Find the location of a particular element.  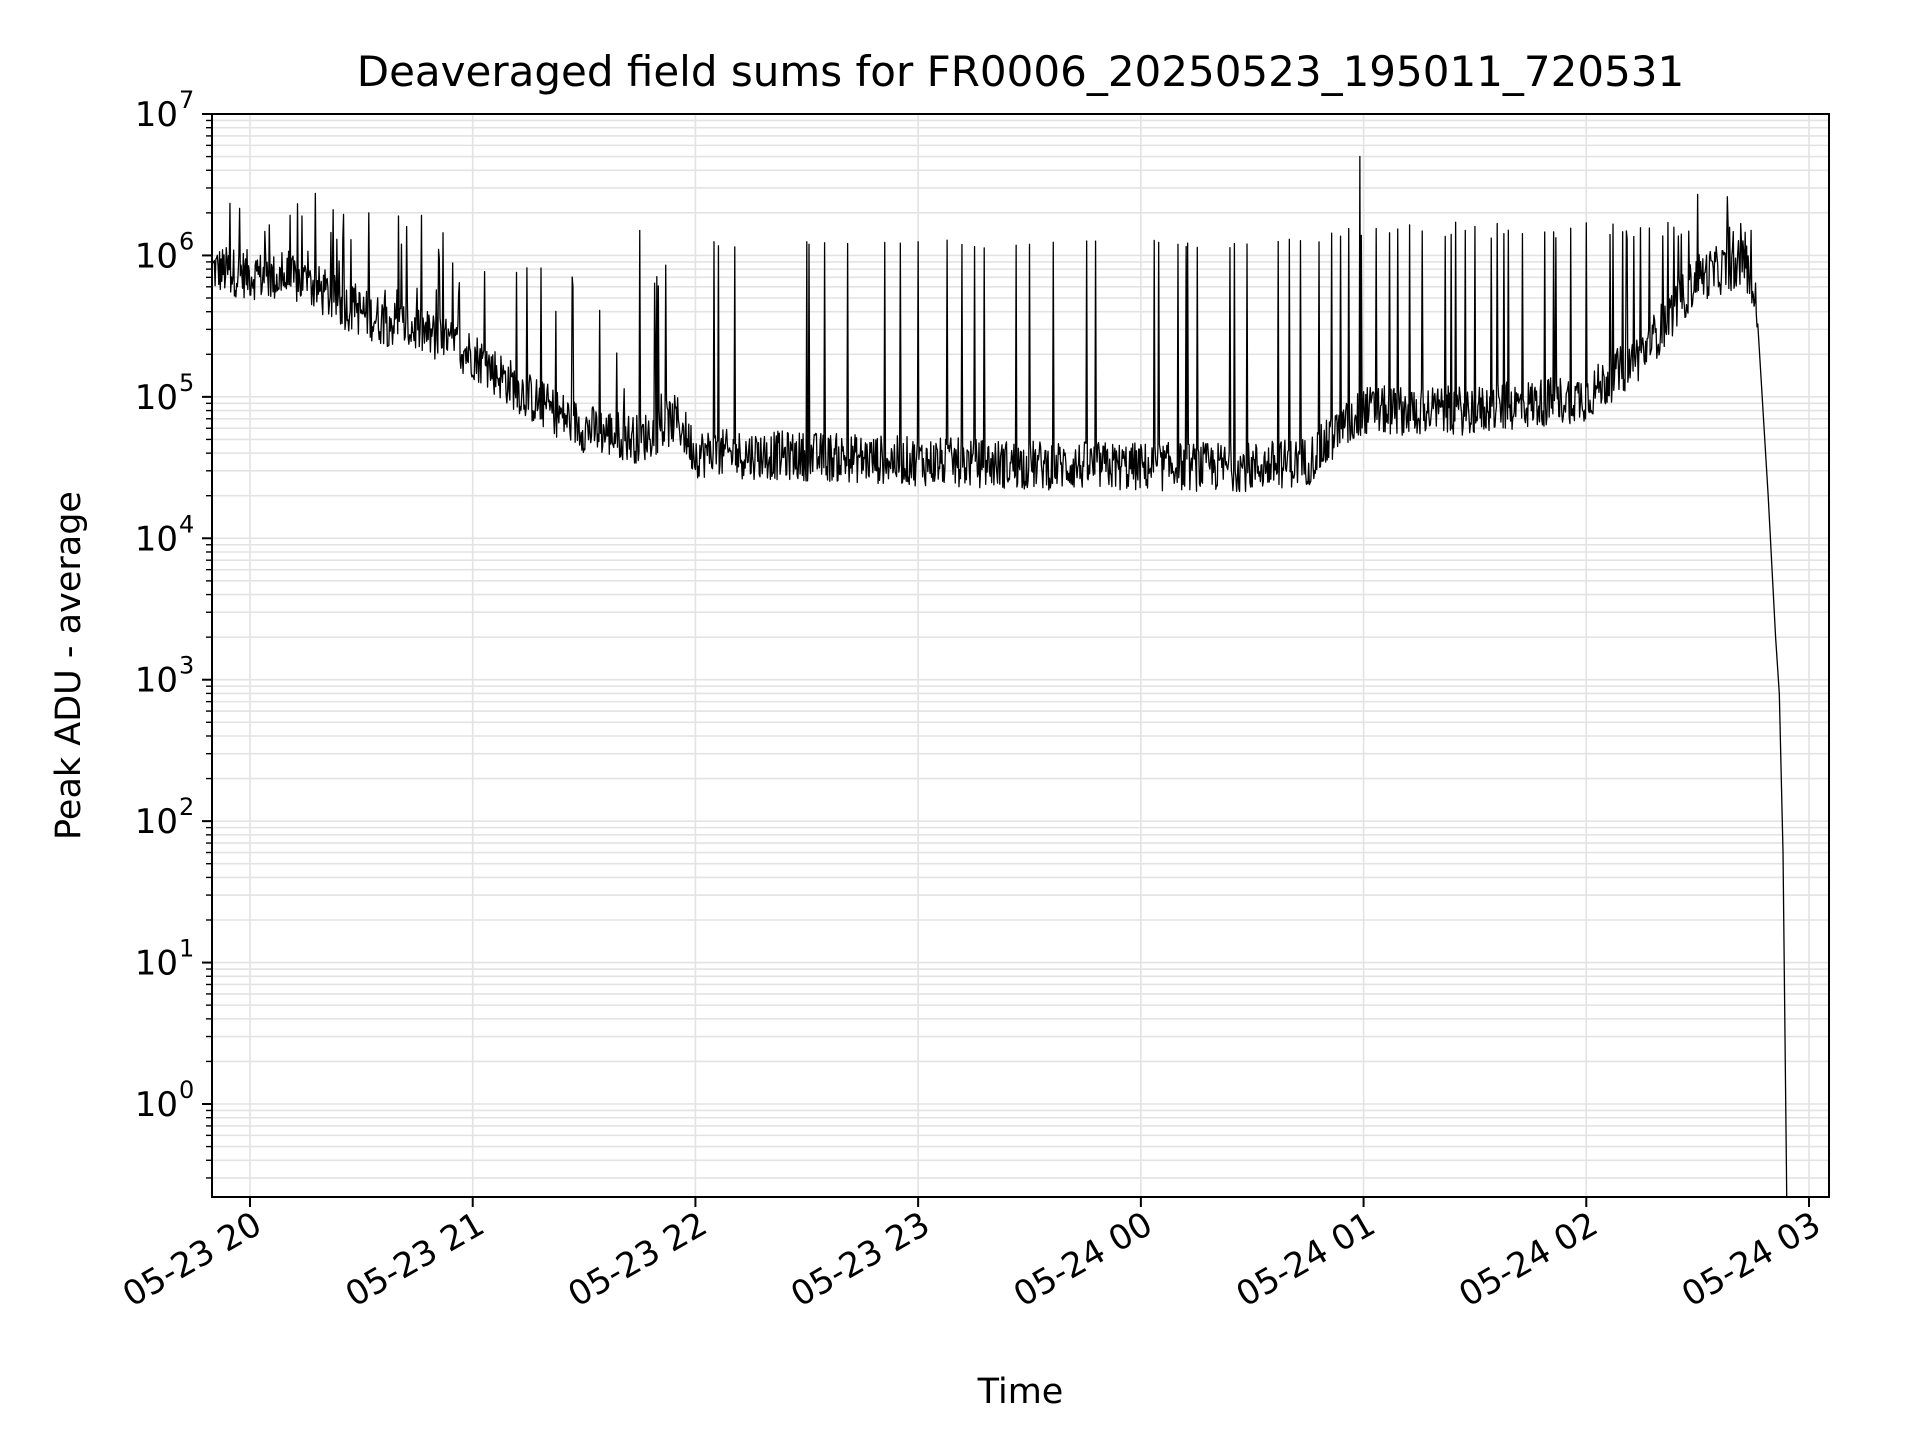

y-tick-exponent: 5 is located at coordinates (186, 383).